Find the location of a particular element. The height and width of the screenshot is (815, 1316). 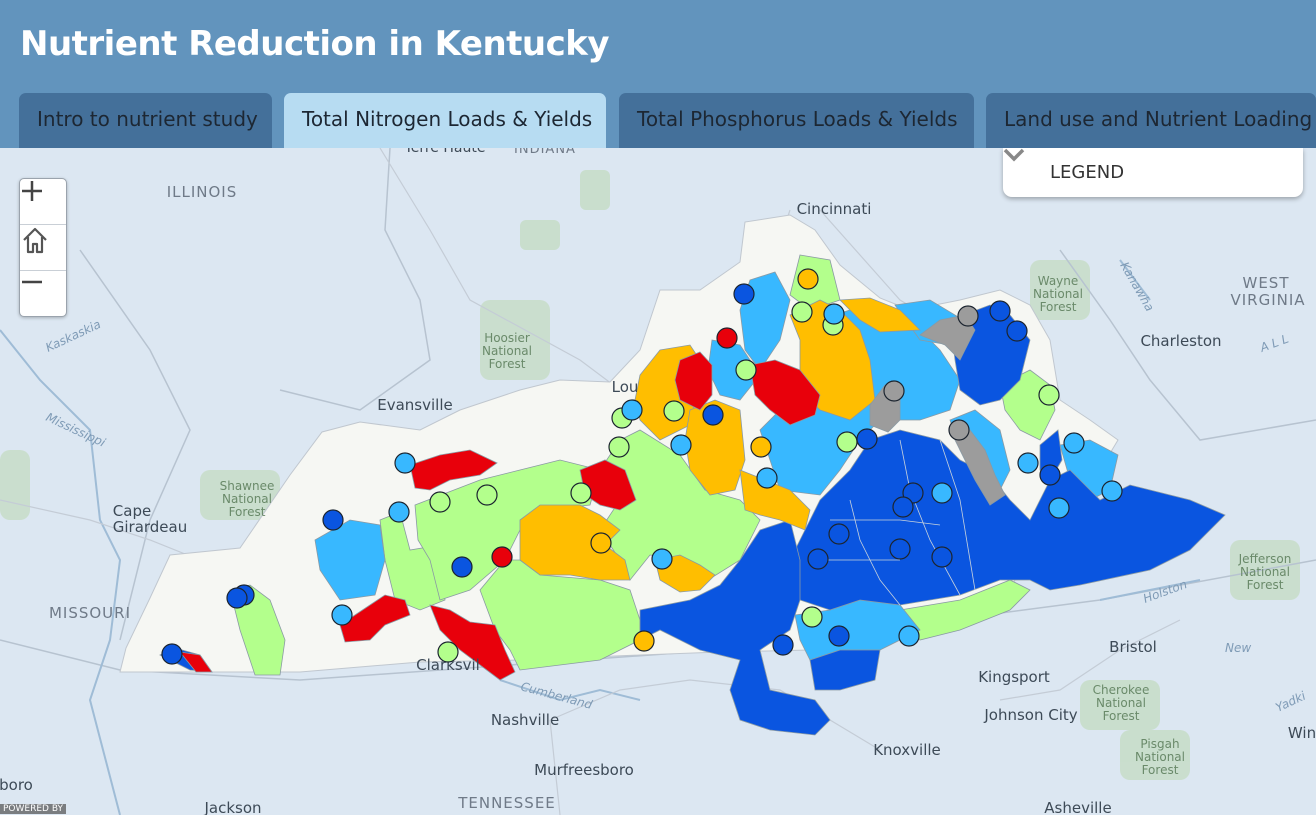

label-wayne-forest: Wayne National Forest is located at coordinates (1058, 294).